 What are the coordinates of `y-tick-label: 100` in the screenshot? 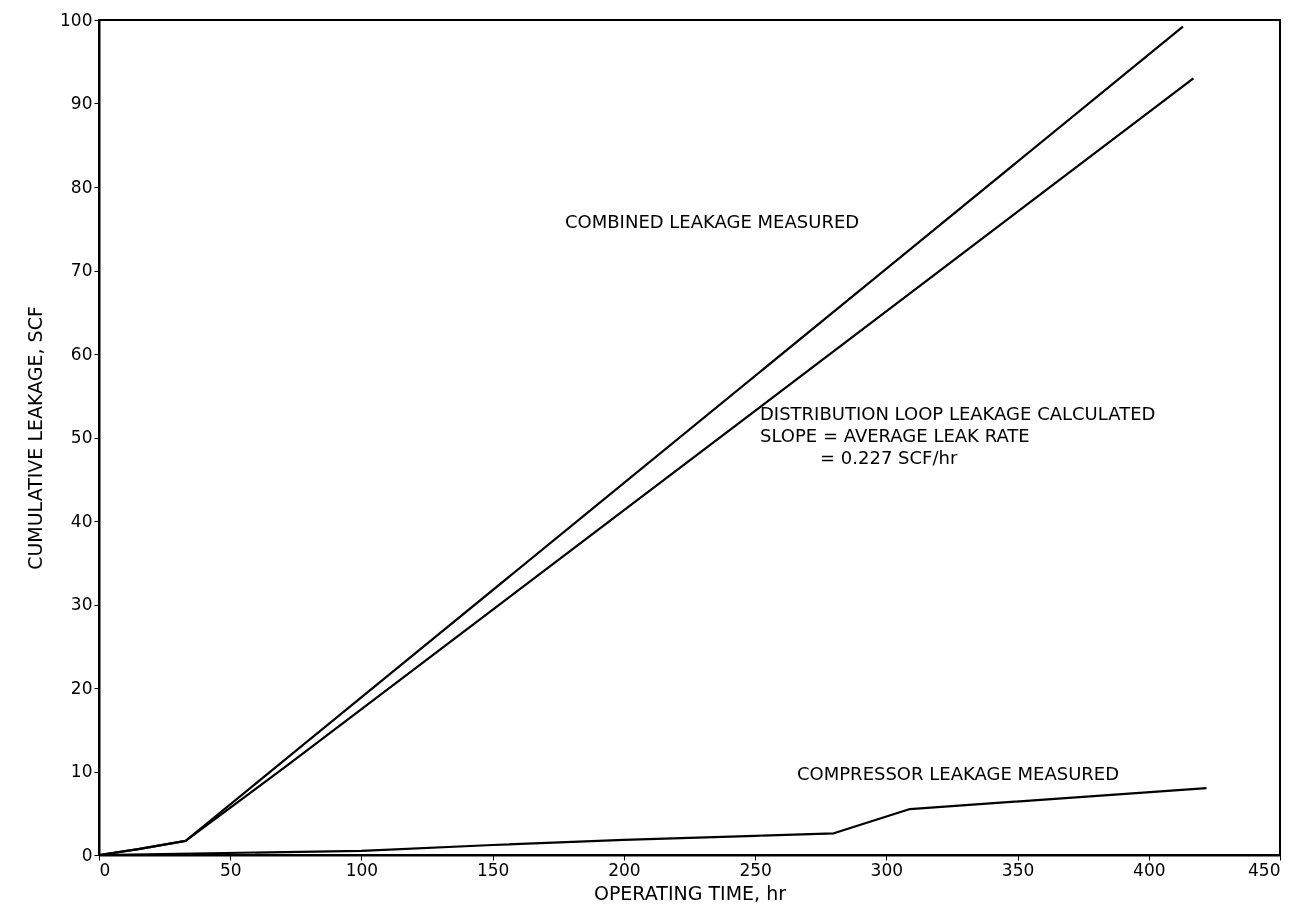 It's located at (76, 19).